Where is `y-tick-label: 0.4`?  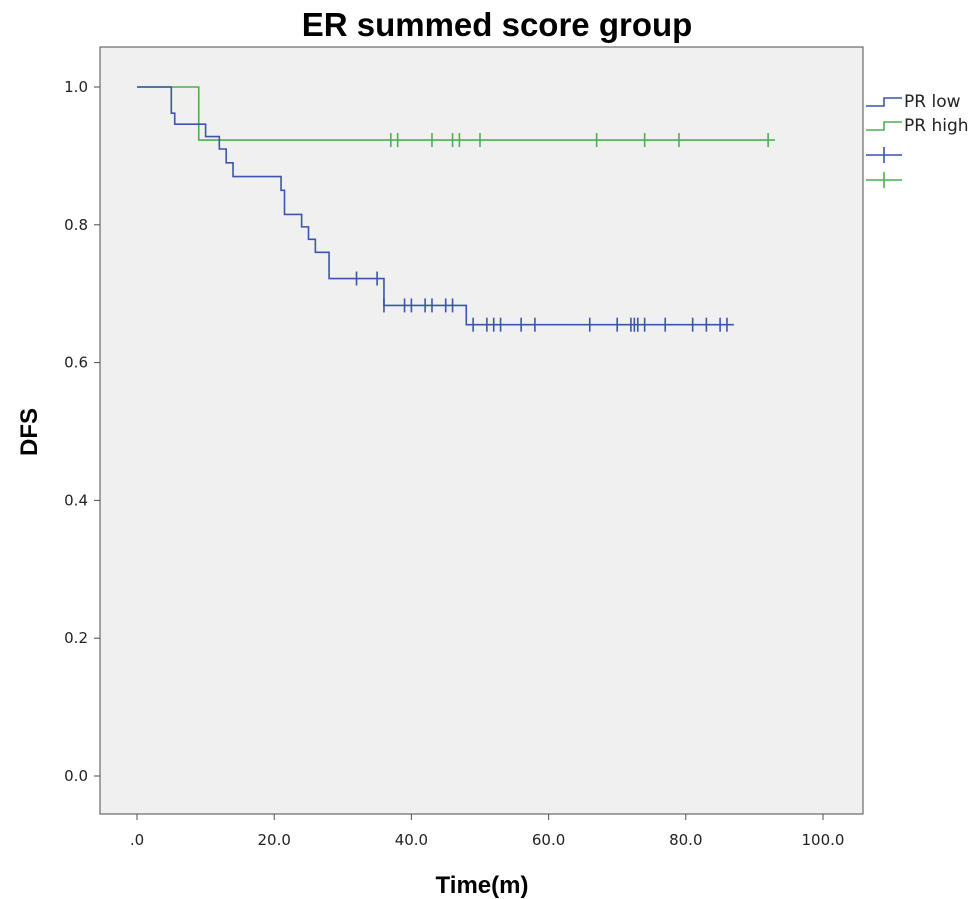 y-tick-label: 0.4 is located at coordinates (76, 500).